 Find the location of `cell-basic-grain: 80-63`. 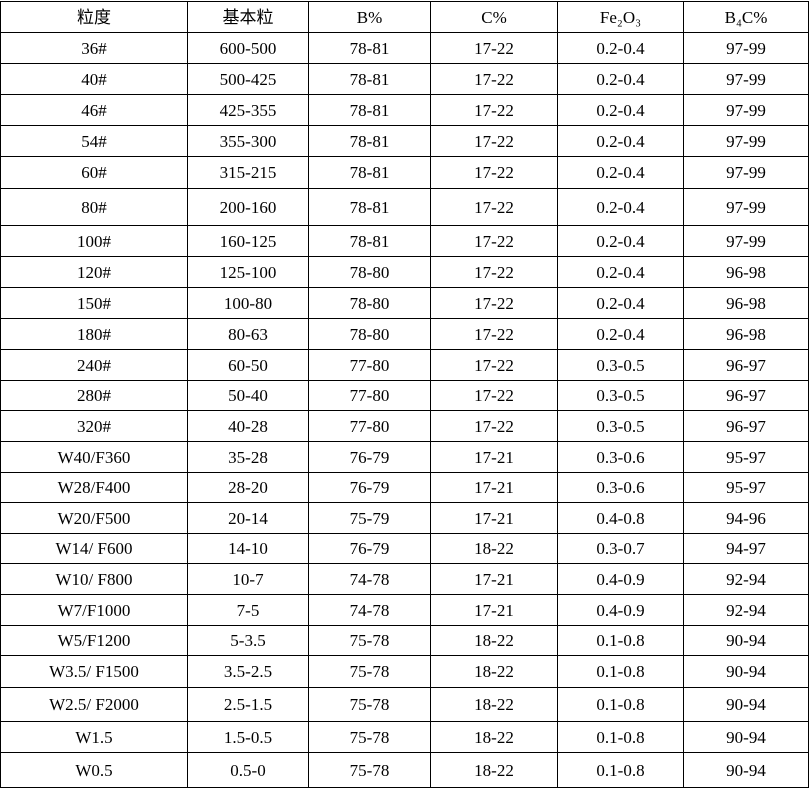

cell-basic-grain: 80-63 is located at coordinates (248, 334).